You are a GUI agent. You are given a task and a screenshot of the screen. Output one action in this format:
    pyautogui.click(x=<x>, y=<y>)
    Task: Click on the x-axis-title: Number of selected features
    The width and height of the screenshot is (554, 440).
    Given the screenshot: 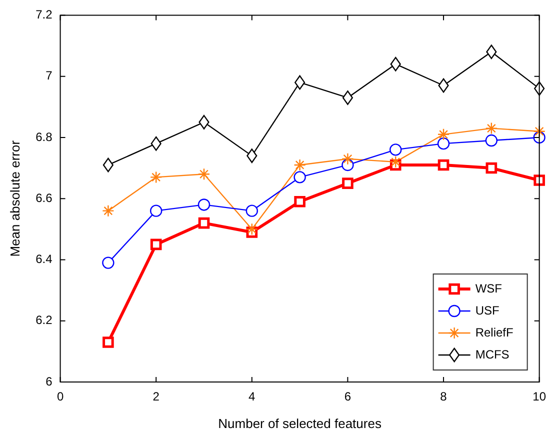 What is the action you would take?
    pyautogui.click(x=300, y=423)
    